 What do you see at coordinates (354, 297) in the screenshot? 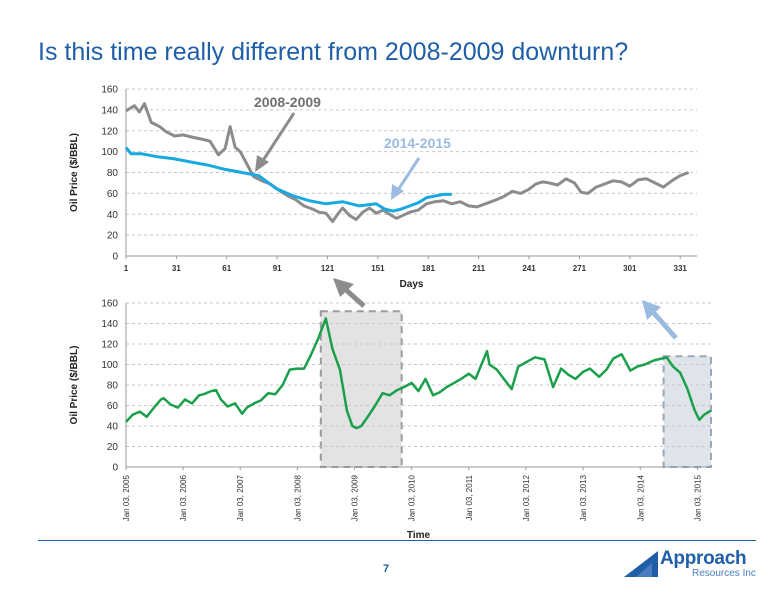
I see `connector-arrow-2008-2009` at bounding box center [354, 297].